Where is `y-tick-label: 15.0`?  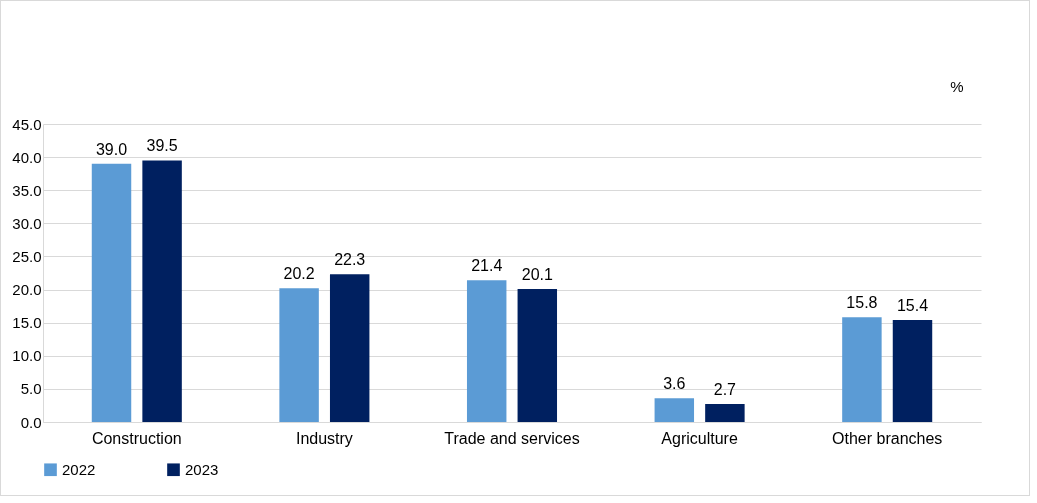
y-tick-label: 15.0 is located at coordinates (27, 323).